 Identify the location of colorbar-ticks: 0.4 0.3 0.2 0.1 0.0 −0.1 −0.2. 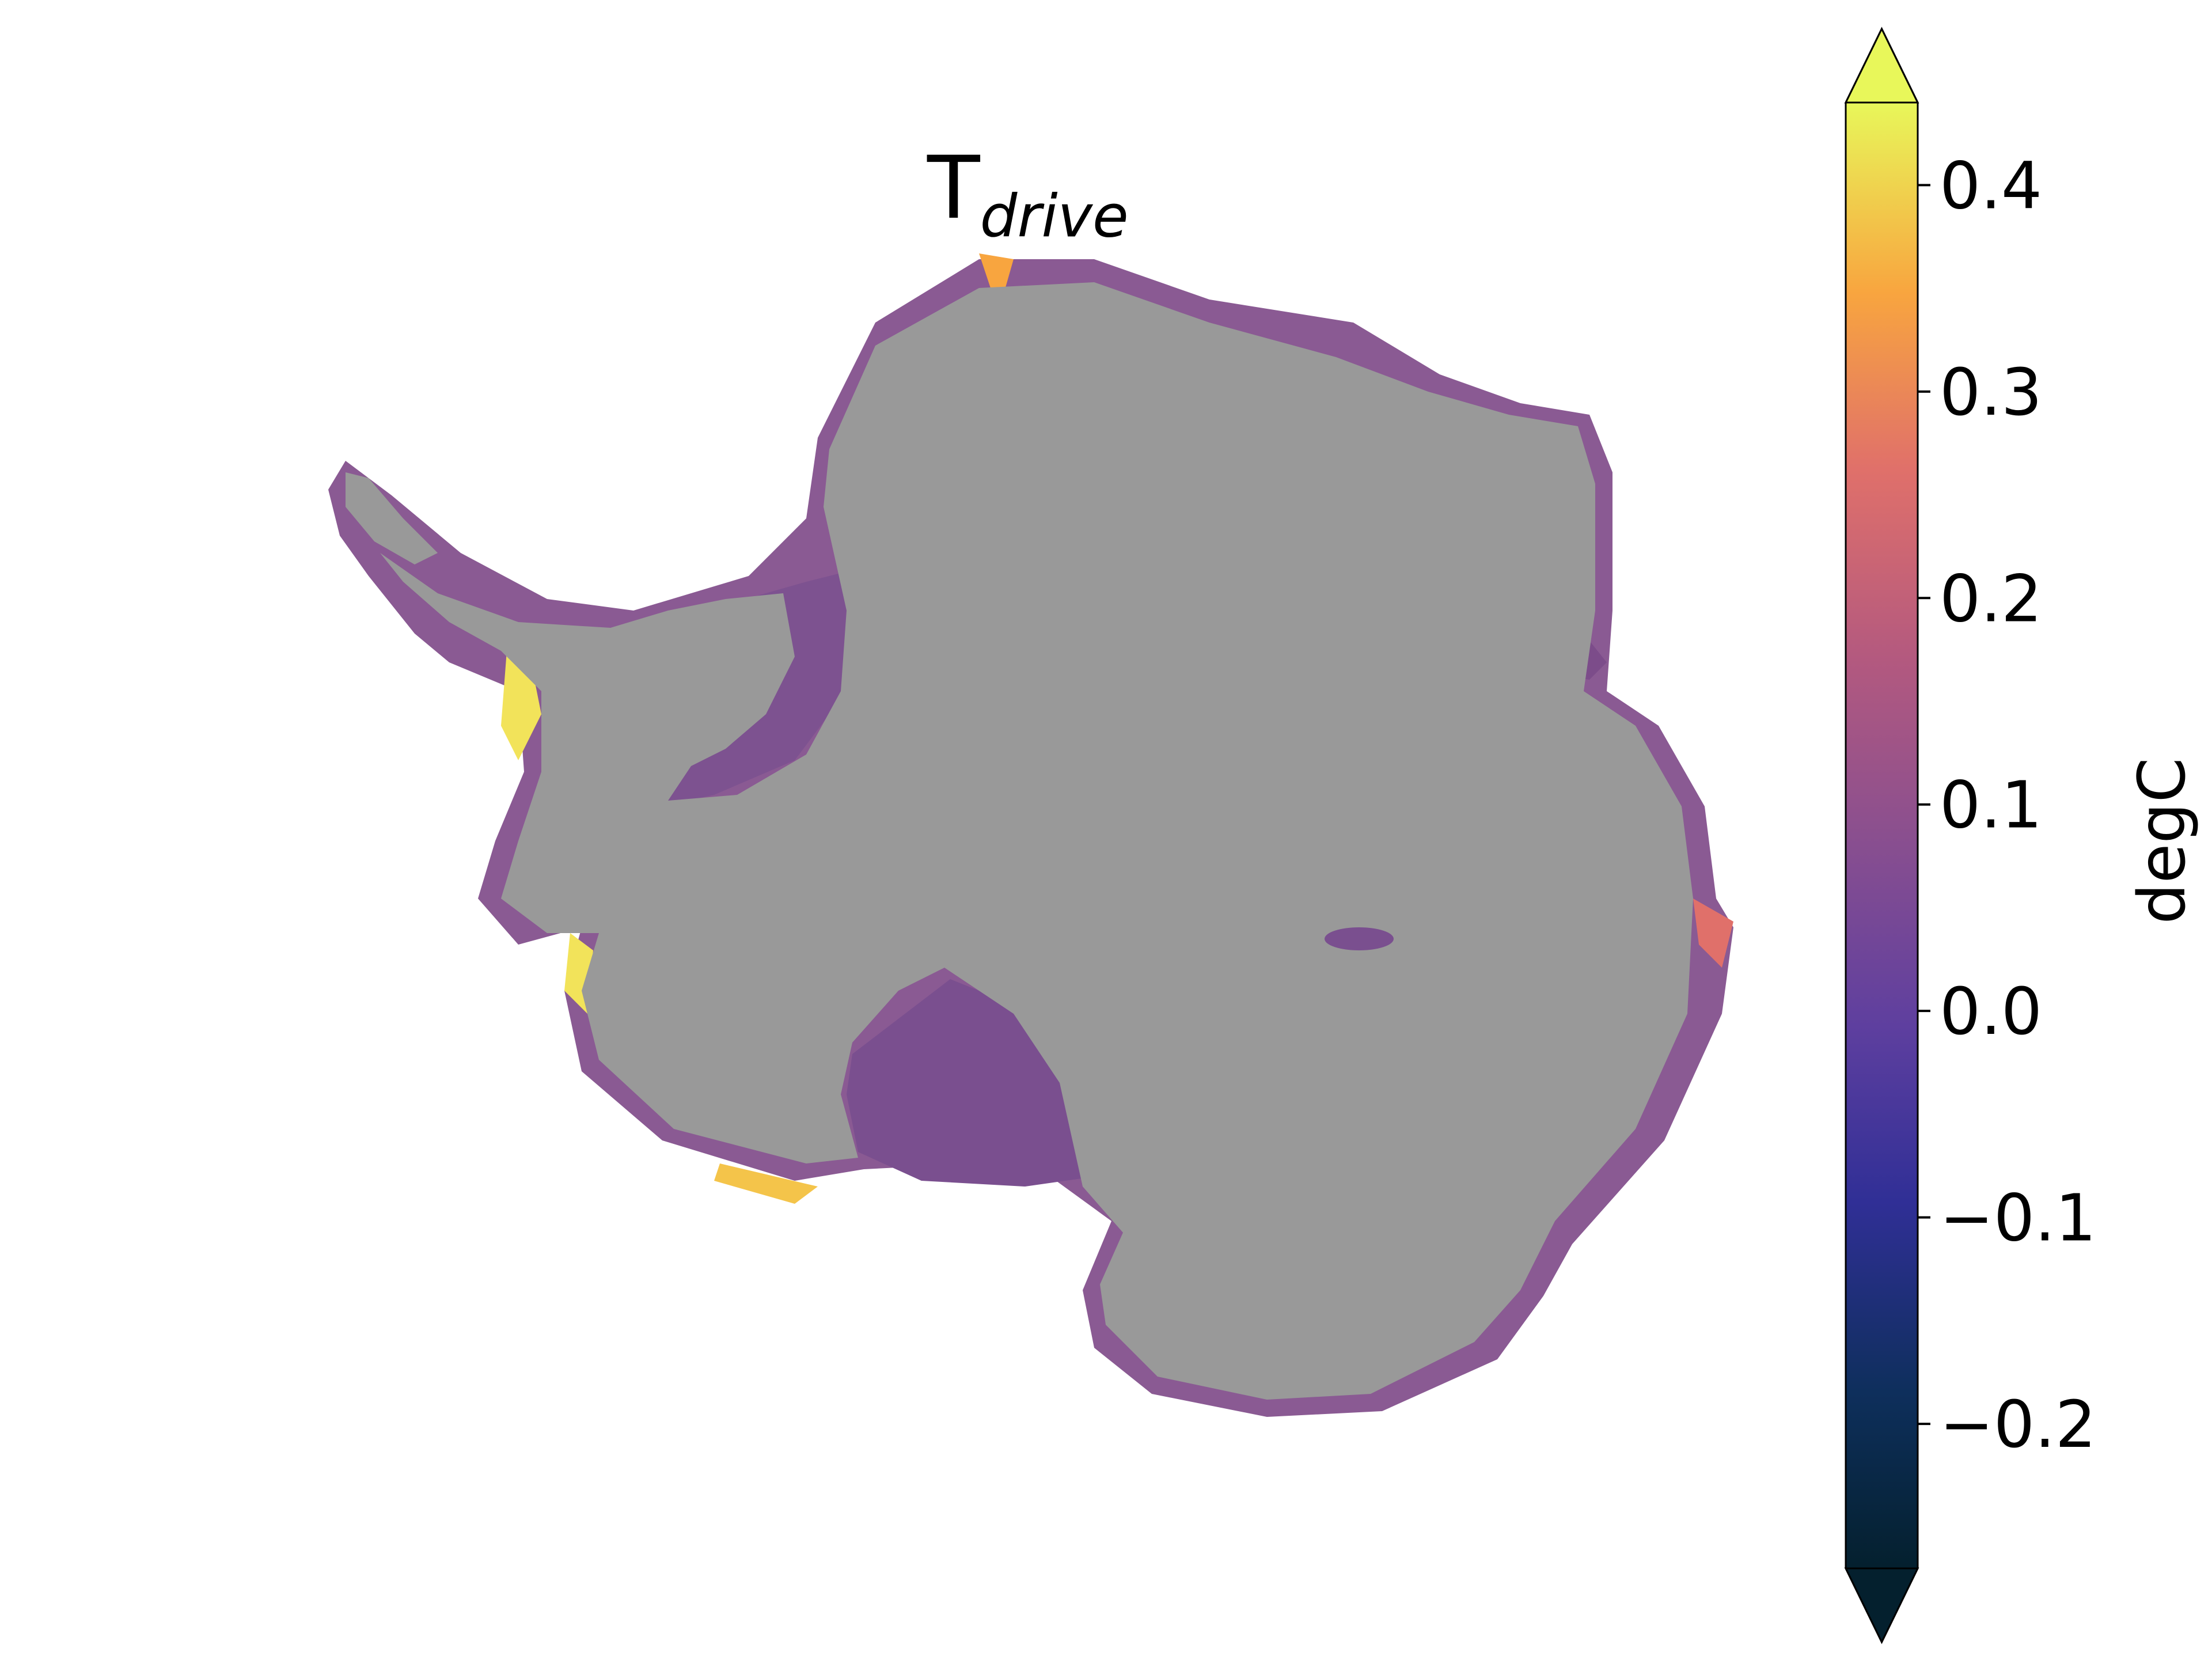
(2007, 805).